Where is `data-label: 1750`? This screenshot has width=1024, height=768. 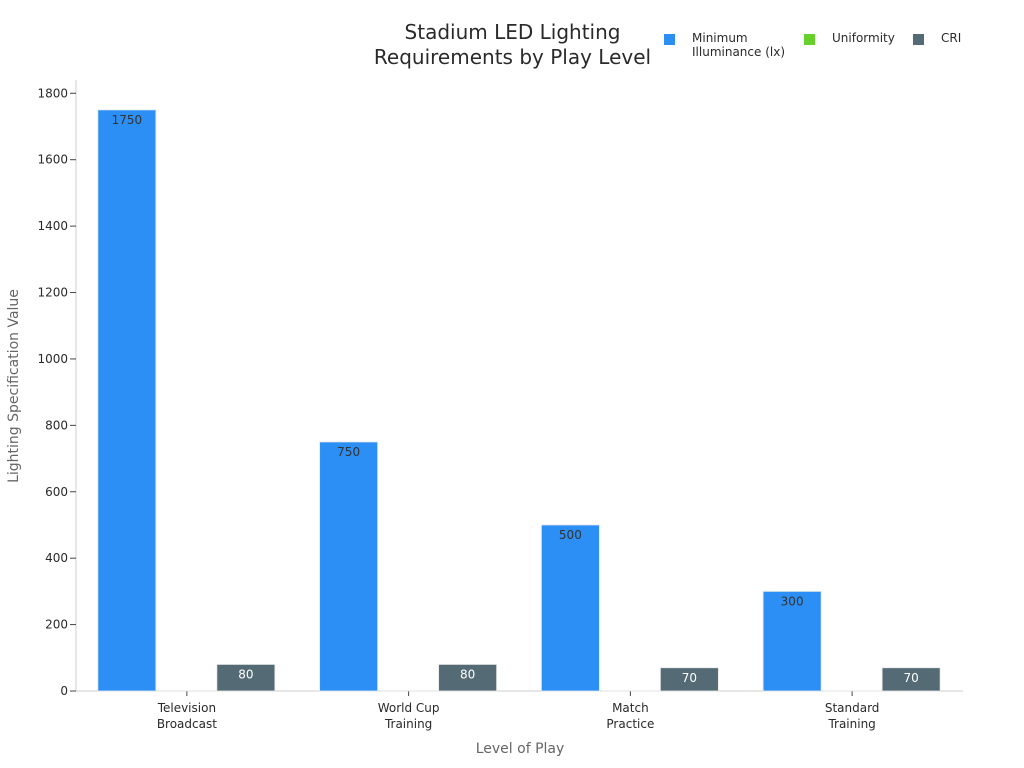
data-label: 1750 is located at coordinates (127, 120).